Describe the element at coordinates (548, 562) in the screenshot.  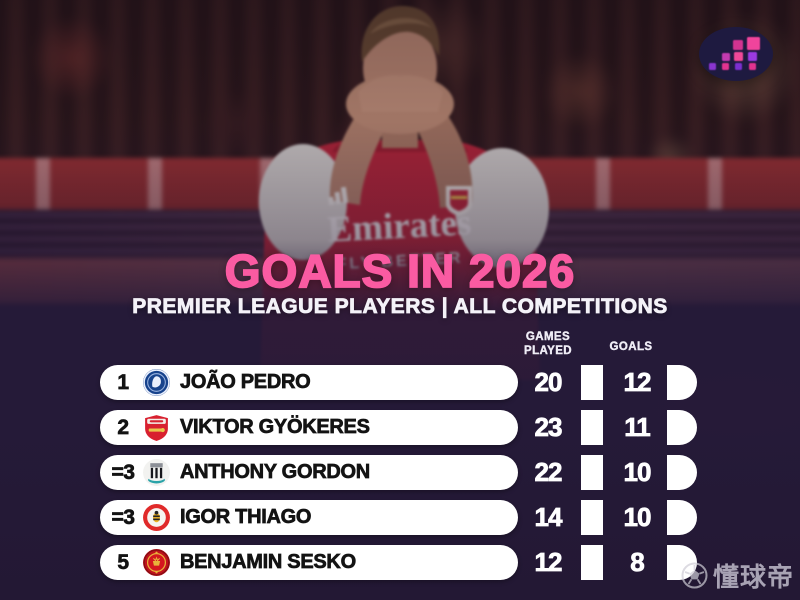
I see `games-played-value: 12` at that location.